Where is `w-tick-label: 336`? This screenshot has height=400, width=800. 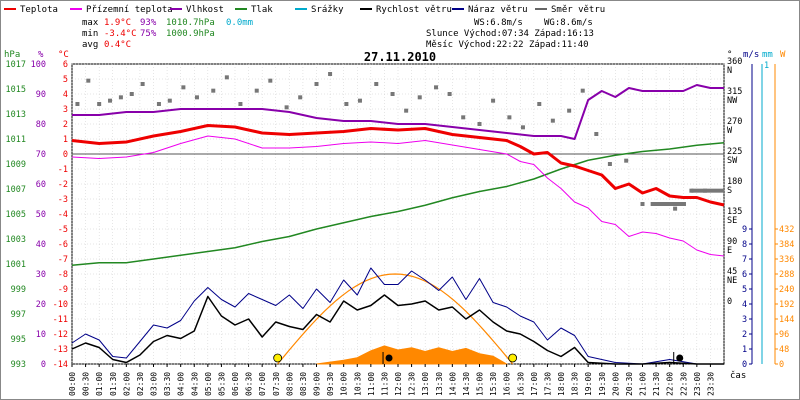
w-tick-label: 336 is located at coordinates (786, 260).